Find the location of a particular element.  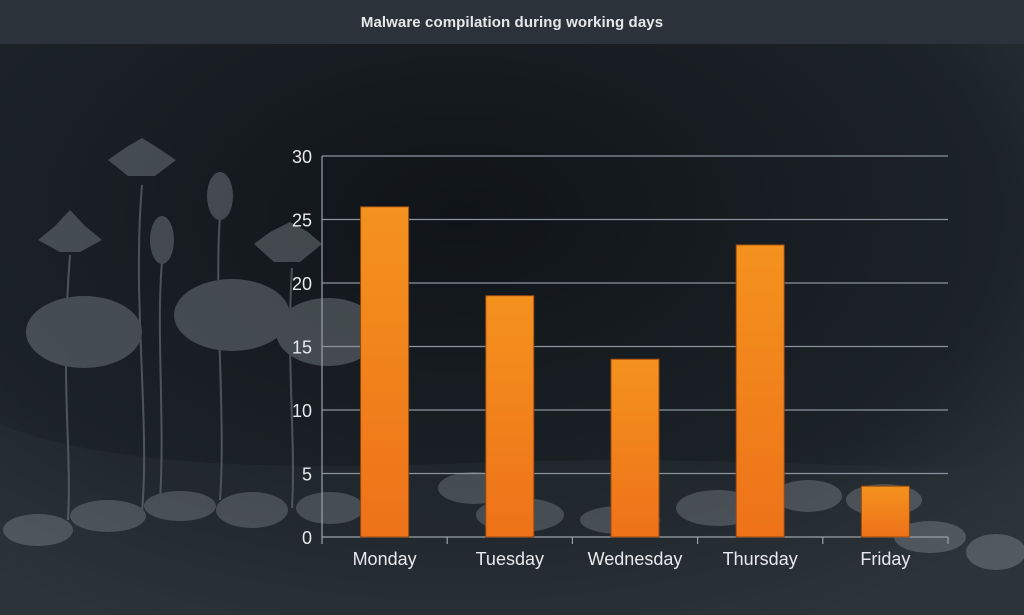

x-tick-label: Wednesday is located at coordinates (635, 559).